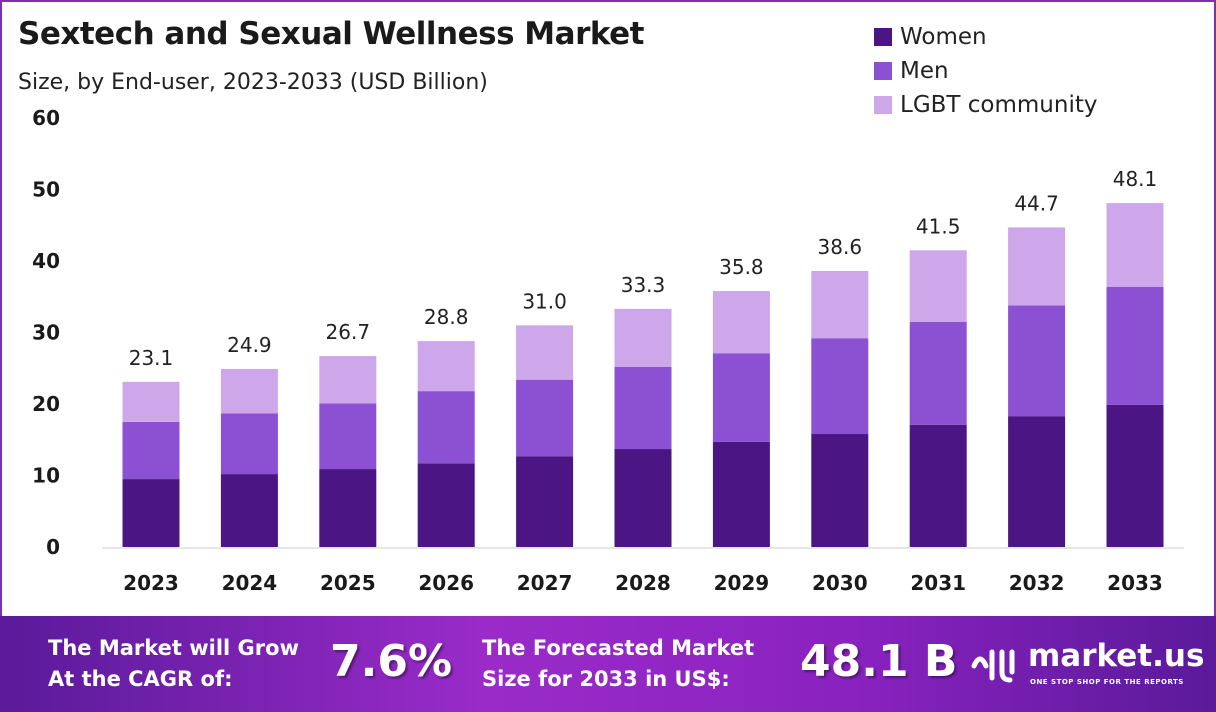 This screenshot has width=1216, height=712. I want to click on x-tick-label: 2025, so click(348, 583).